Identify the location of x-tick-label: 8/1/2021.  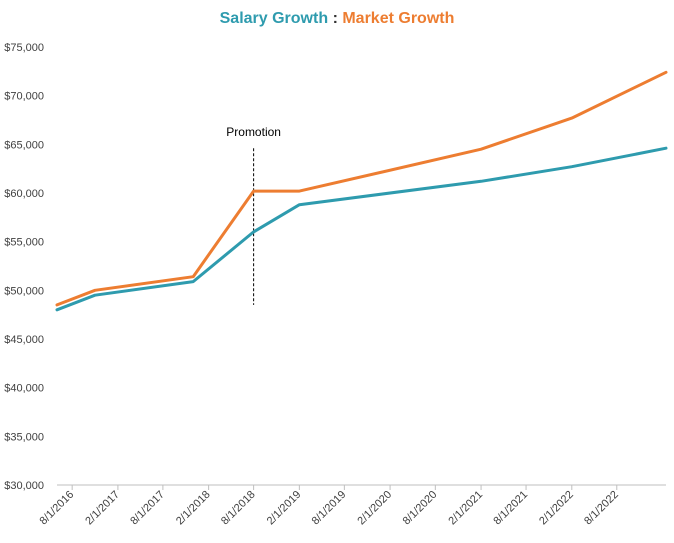
(510, 508).